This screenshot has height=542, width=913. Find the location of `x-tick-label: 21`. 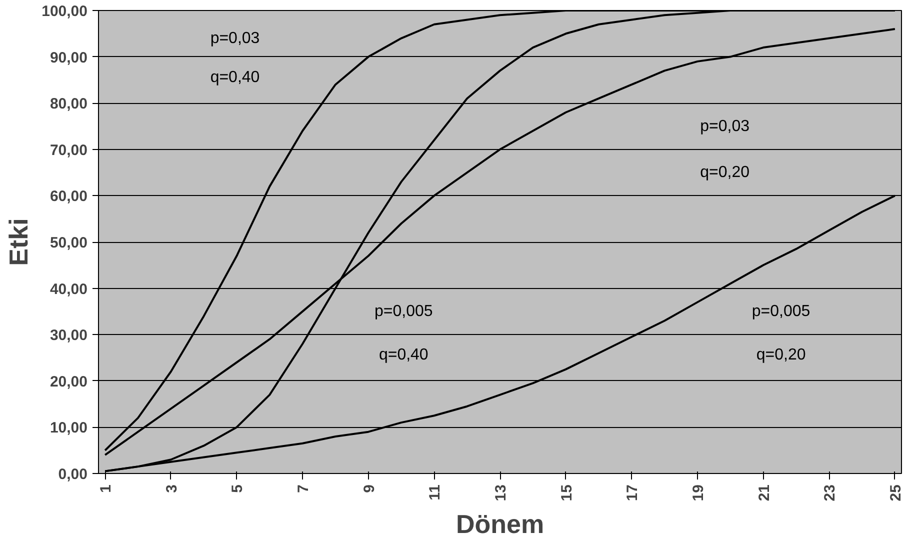

x-tick-label: 21 is located at coordinates (764, 493).